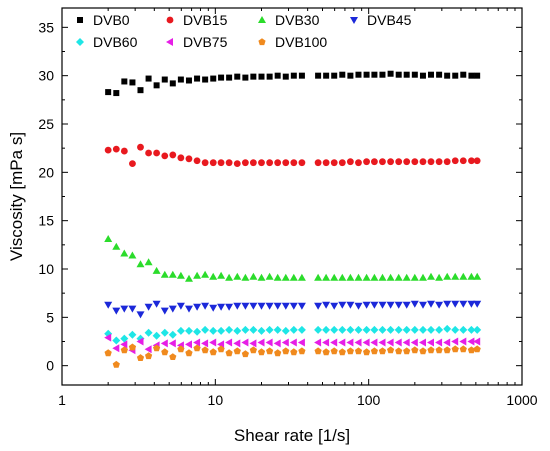  I want to click on legend-marker-dvb45, so click(354, 20).